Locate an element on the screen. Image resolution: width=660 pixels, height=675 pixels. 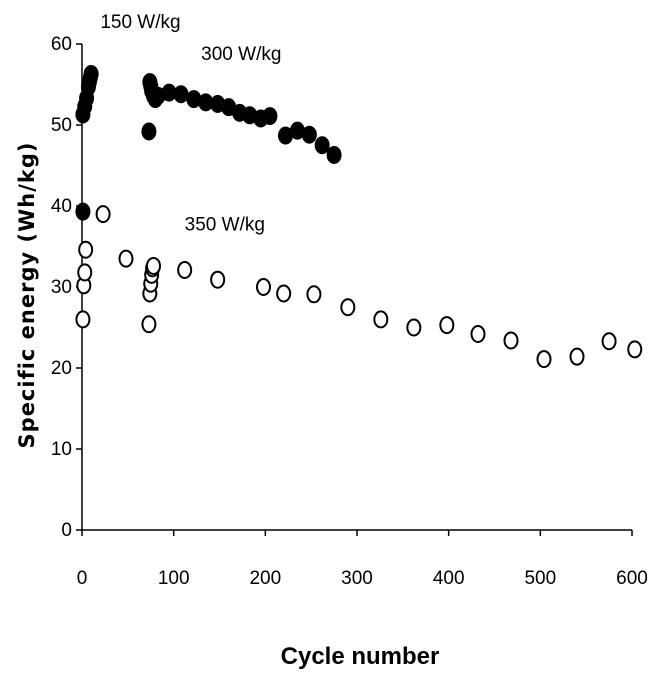
y-tick-label: 20 is located at coordinates (61, 368).